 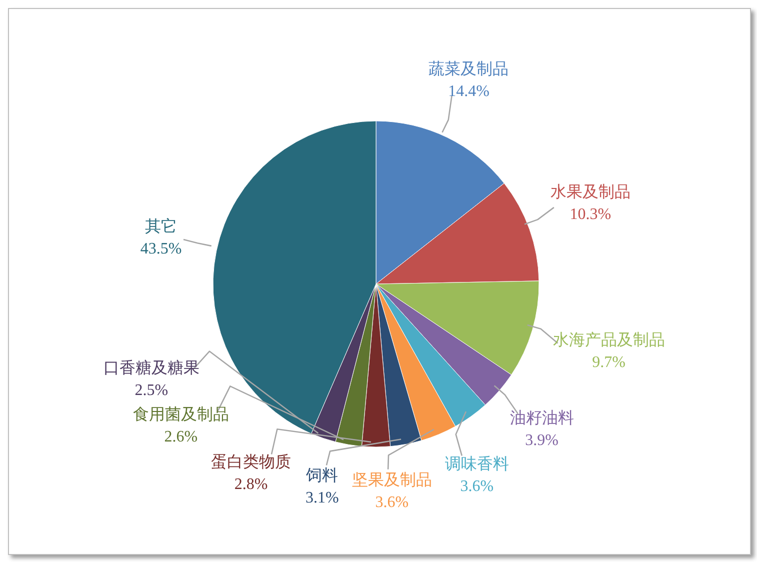 What do you see at coordinates (609, 362) in the screenshot?
I see `data-label: 9.7%` at bounding box center [609, 362].